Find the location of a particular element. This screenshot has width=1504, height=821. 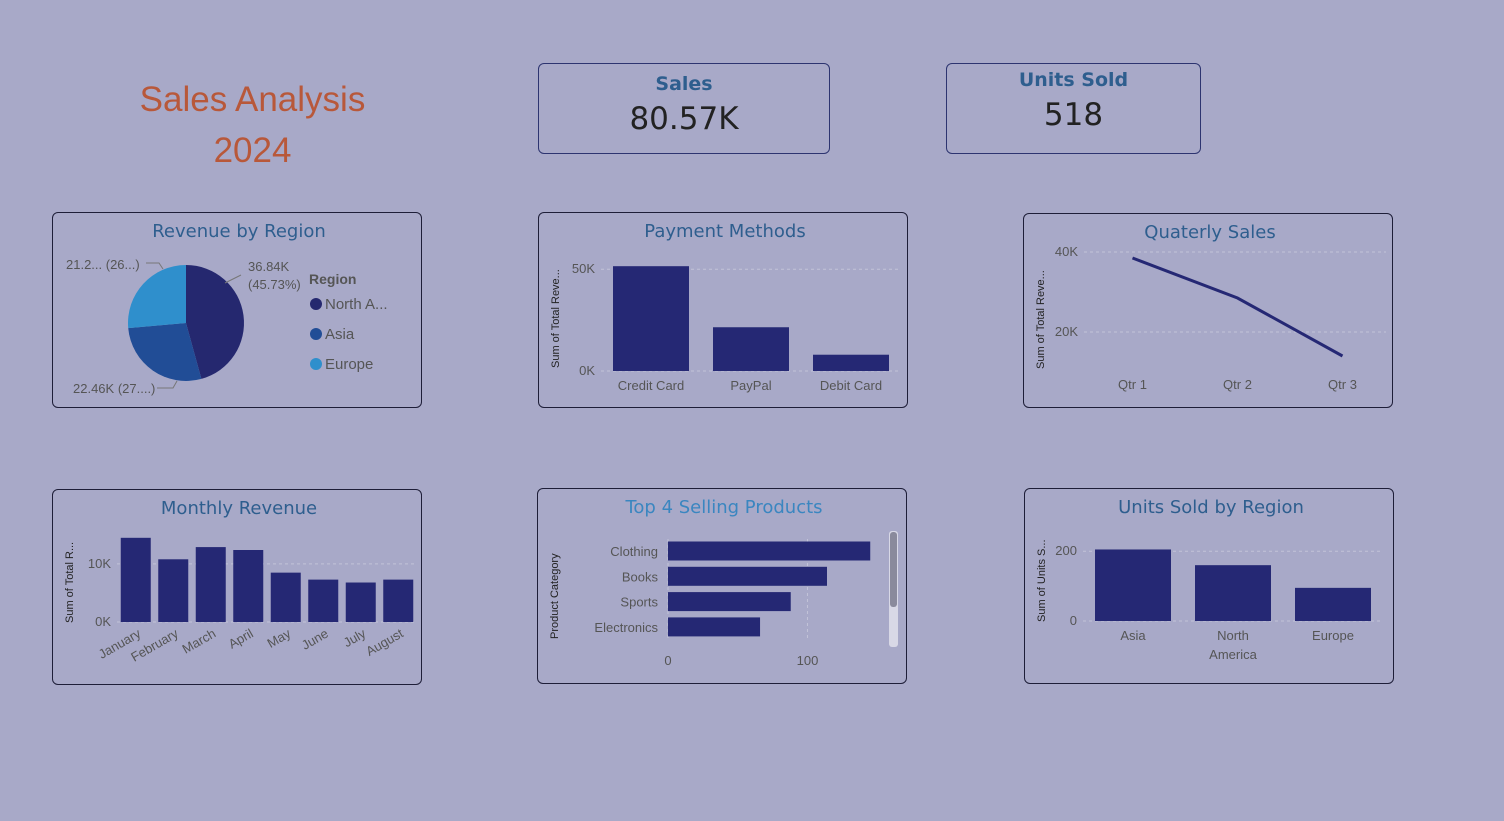

bar-asia is located at coordinates (1133, 585).